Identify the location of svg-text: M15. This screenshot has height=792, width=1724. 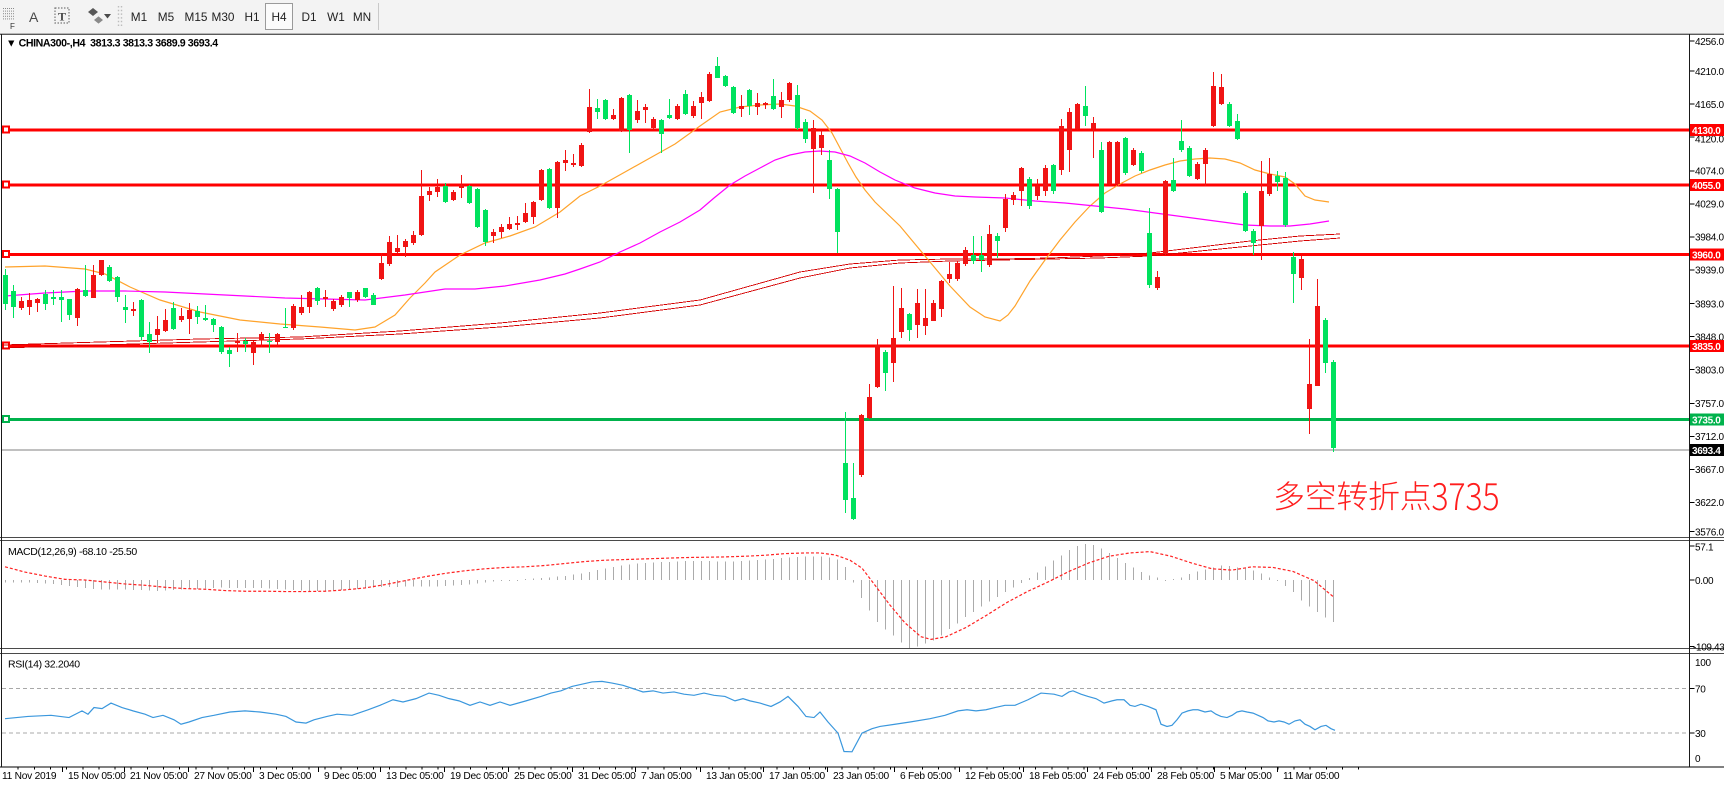
(196, 17).